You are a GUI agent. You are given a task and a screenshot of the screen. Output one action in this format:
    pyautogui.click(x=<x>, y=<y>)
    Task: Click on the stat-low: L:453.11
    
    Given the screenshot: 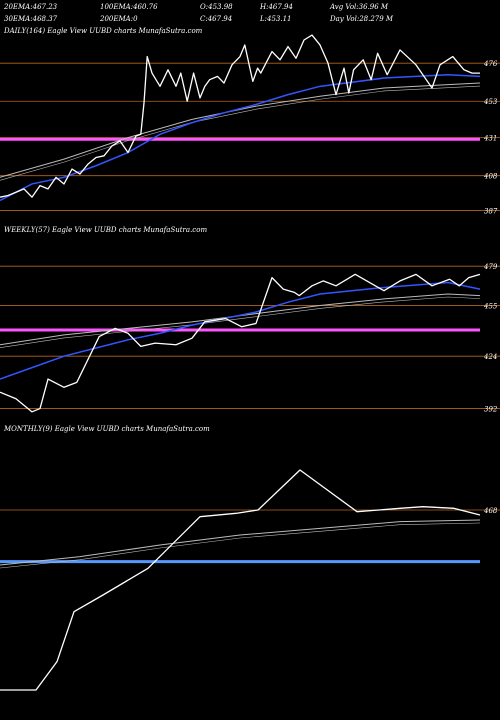 What is the action you would take?
    pyautogui.click(x=275, y=19)
    